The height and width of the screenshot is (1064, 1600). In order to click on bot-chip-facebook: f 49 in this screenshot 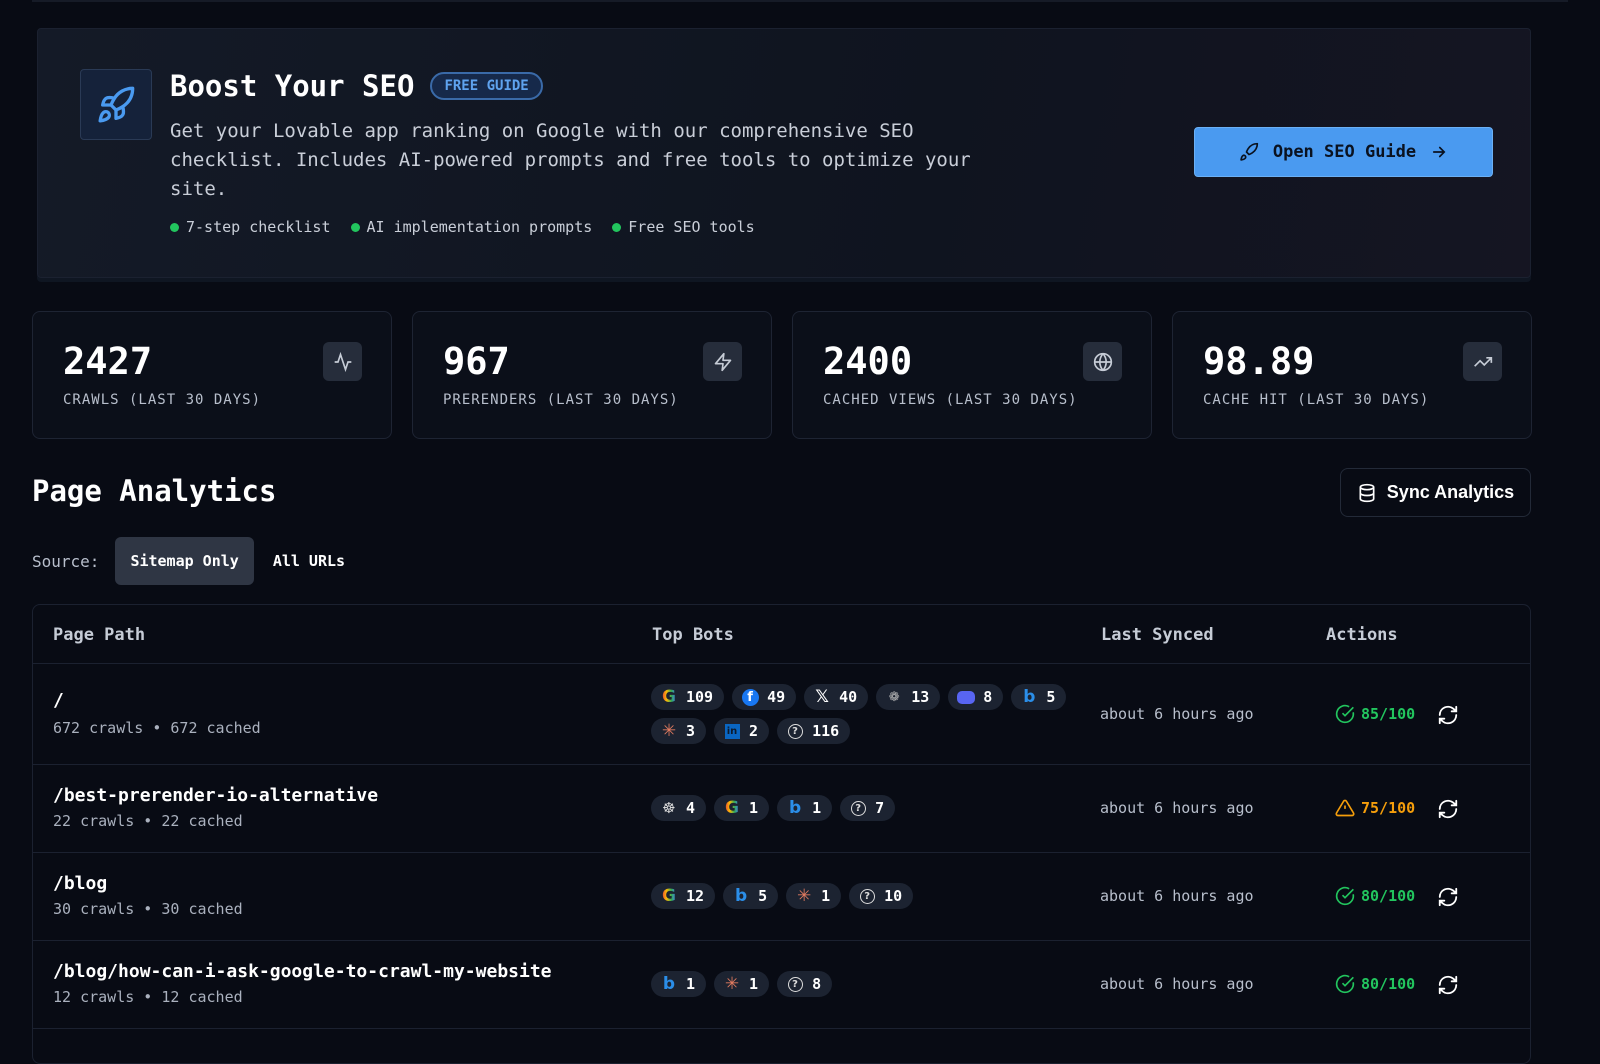, I will do `click(764, 697)`.